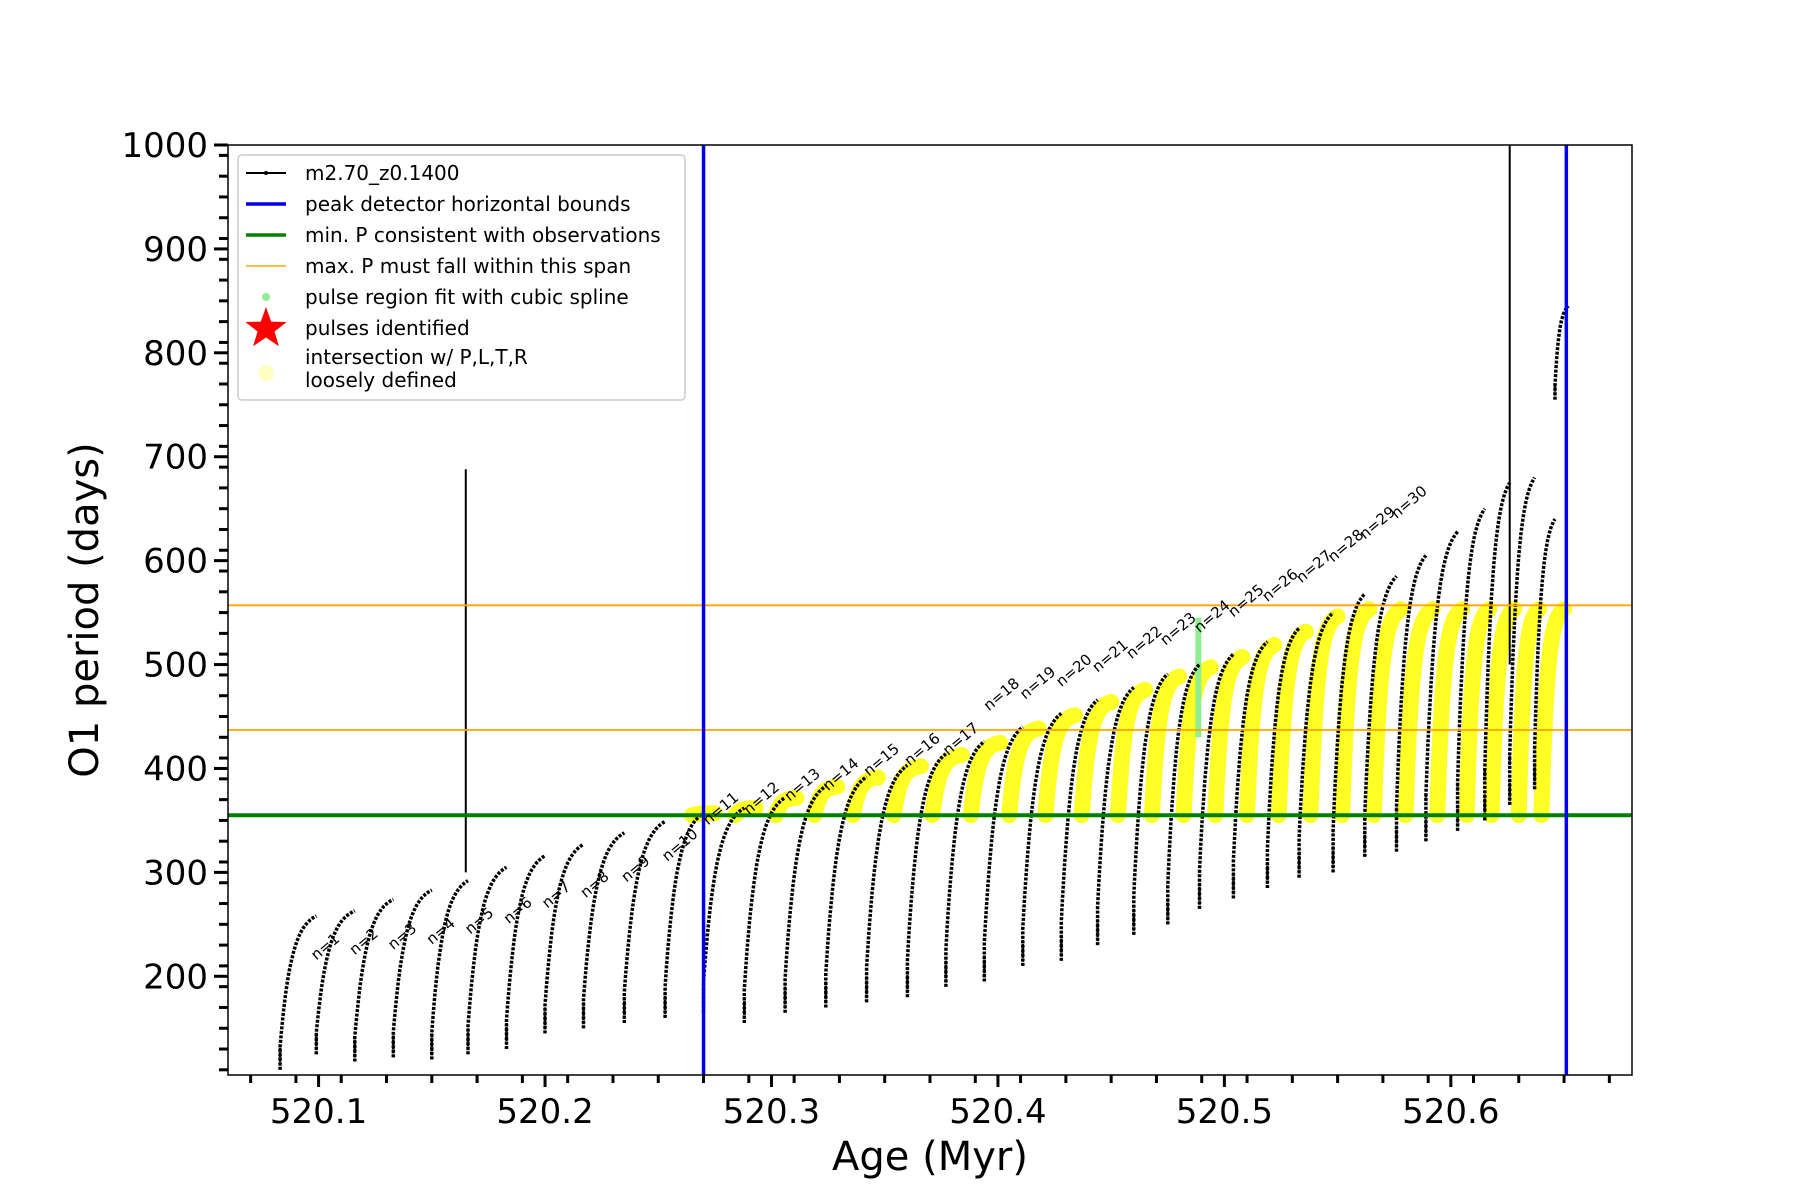 The image size is (1800, 1200). I want to click on legend-max-period-label: max. P must fall within this span, so click(468, 266).